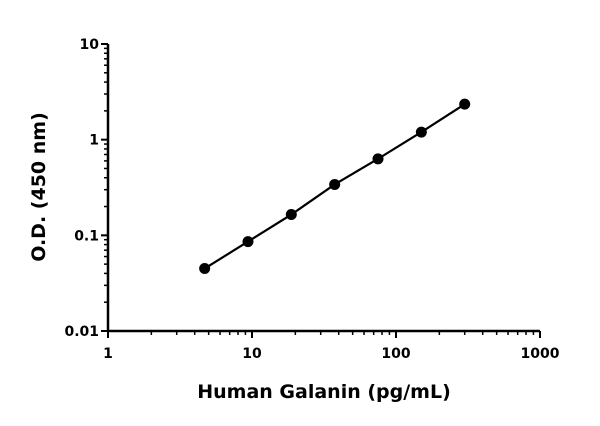 The width and height of the screenshot is (600, 426). I want to click on y-tick-label: 0.1, so click(86, 236).